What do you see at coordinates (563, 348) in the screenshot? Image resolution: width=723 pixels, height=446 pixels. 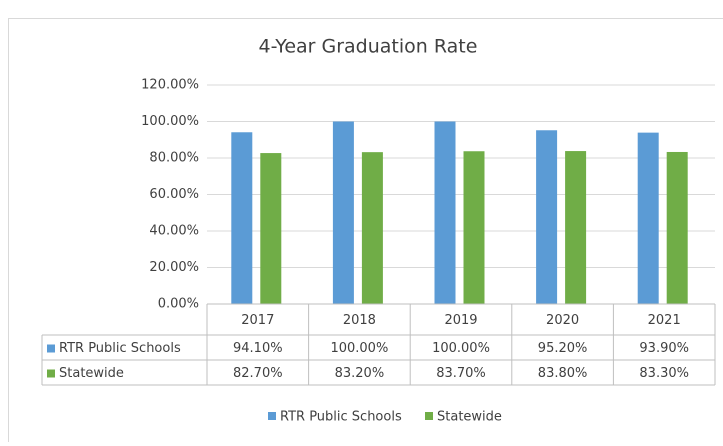 I see `table-value-label: 95.20%` at bounding box center [563, 348].